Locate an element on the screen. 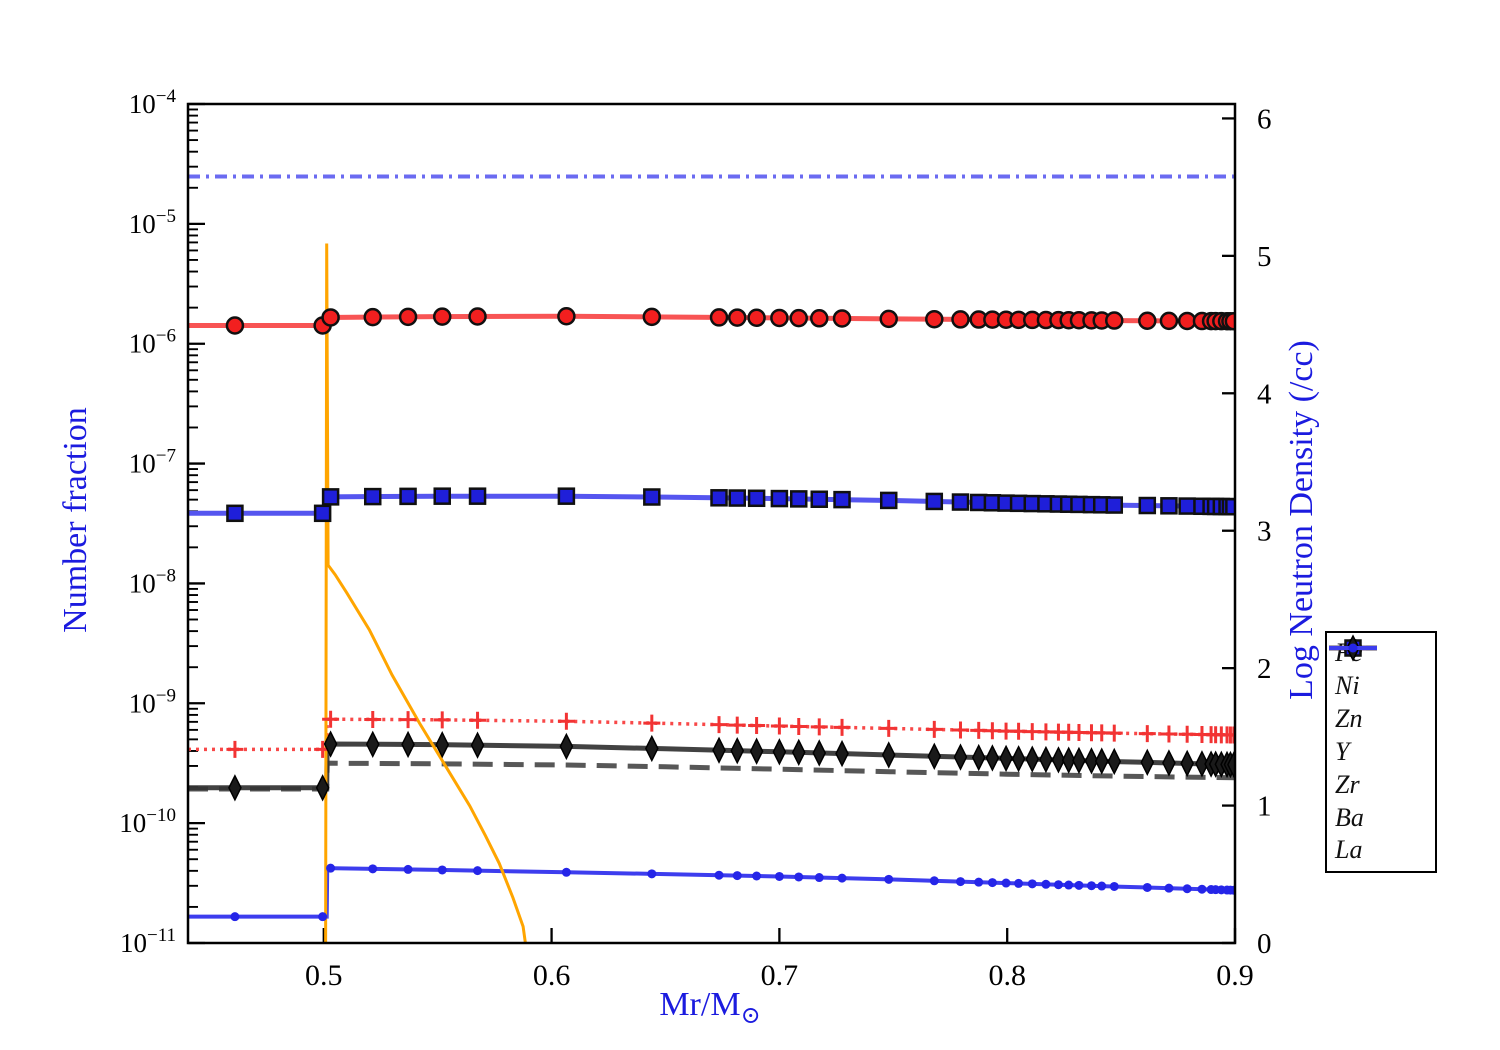  x-axis-title-text: Mr/M is located at coordinates (700, 1004).